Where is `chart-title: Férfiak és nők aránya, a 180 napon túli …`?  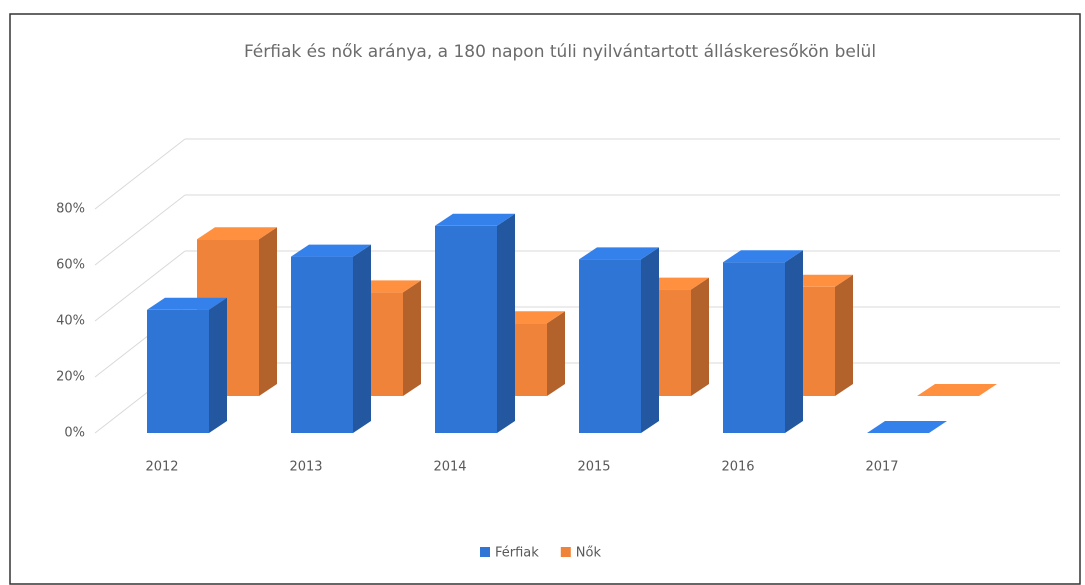
chart-title: Férfiak és nők aránya, a 180 napon túli … is located at coordinates (560, 52).